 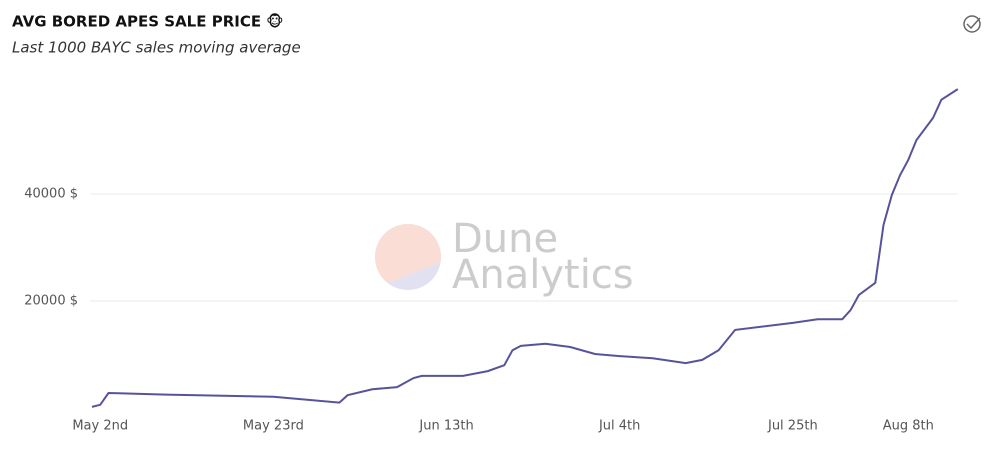 I want to click on x-tick-label: May 23rd, so click(x=273, y=426).